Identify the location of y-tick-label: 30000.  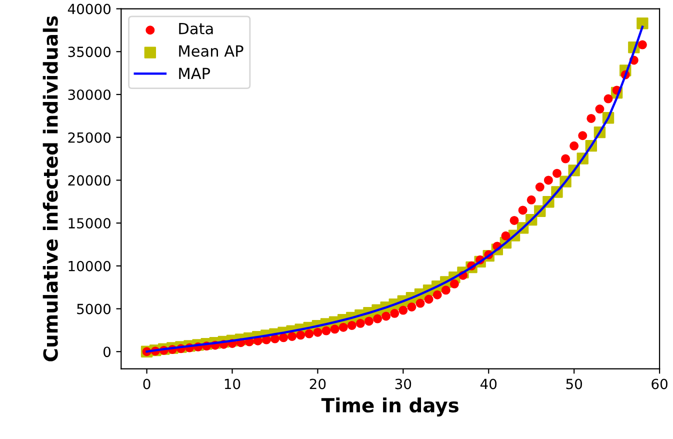
(89, 94).